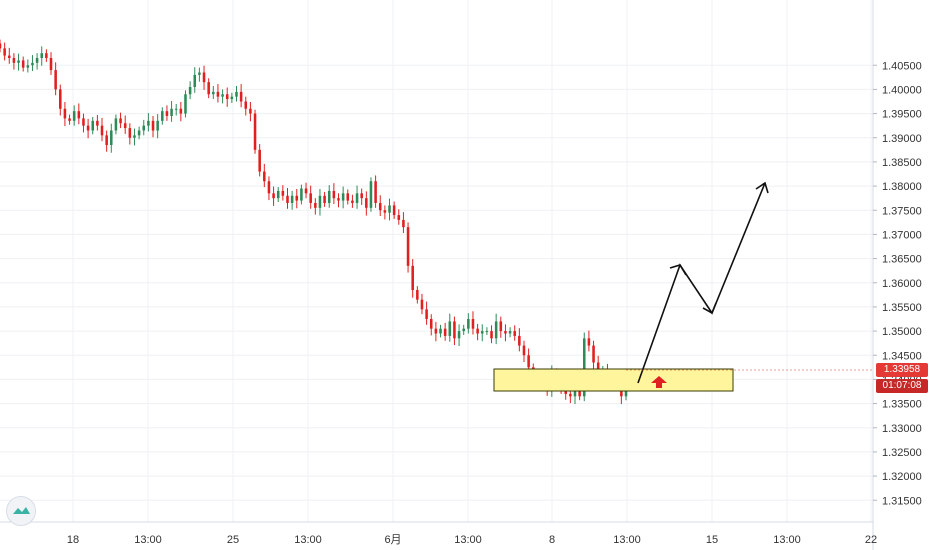 The height and width of the screenshot is (550, 932). I want to click on time-tick-label: 18, so click(73, 540).